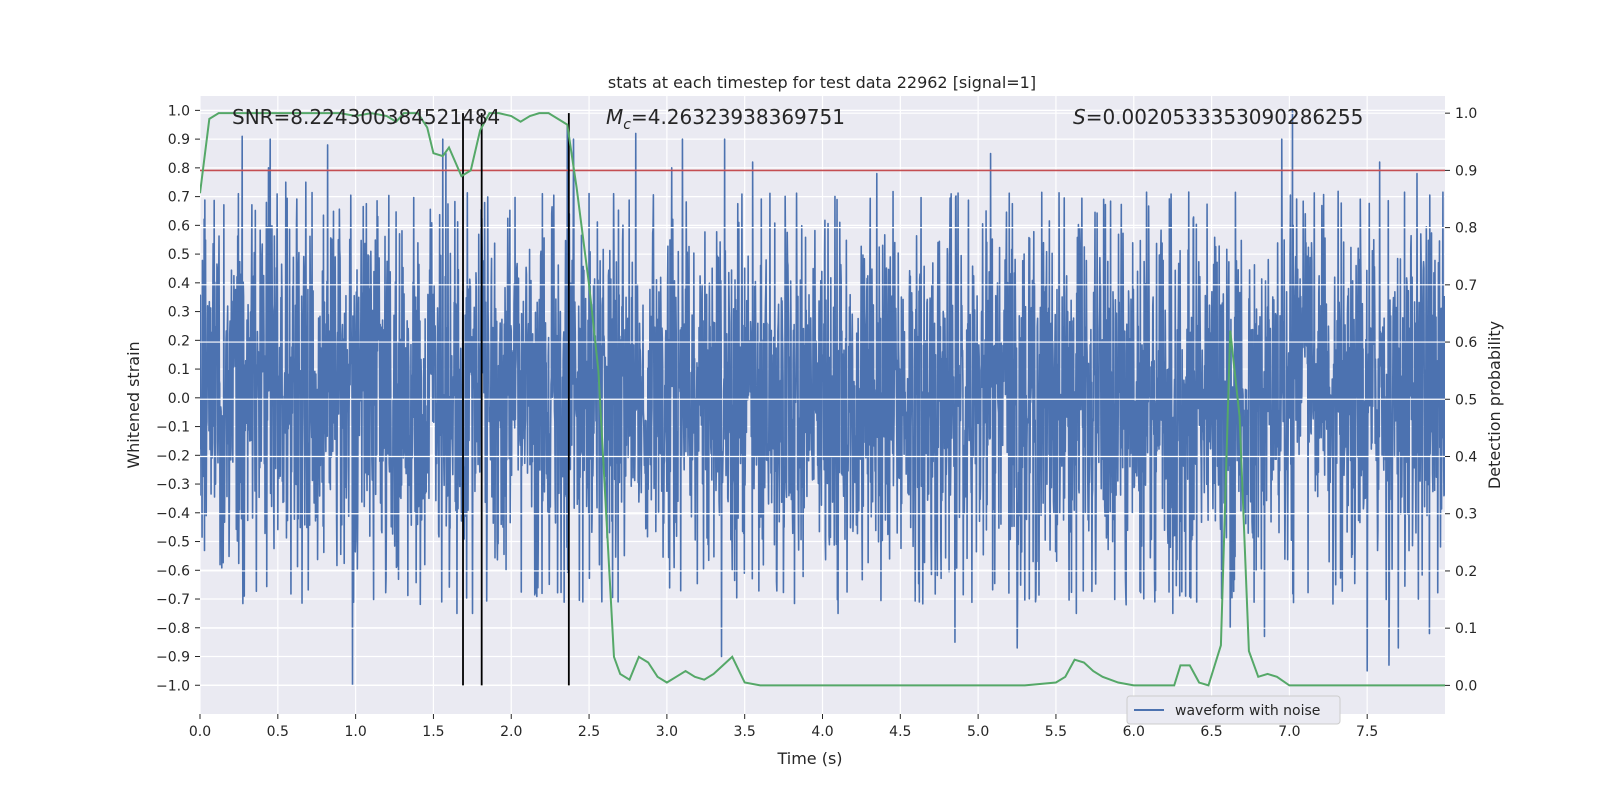 This screenshot has width=1600, height=800. I want to click on y-left-tick-label: −0.3, so click(173, 485).